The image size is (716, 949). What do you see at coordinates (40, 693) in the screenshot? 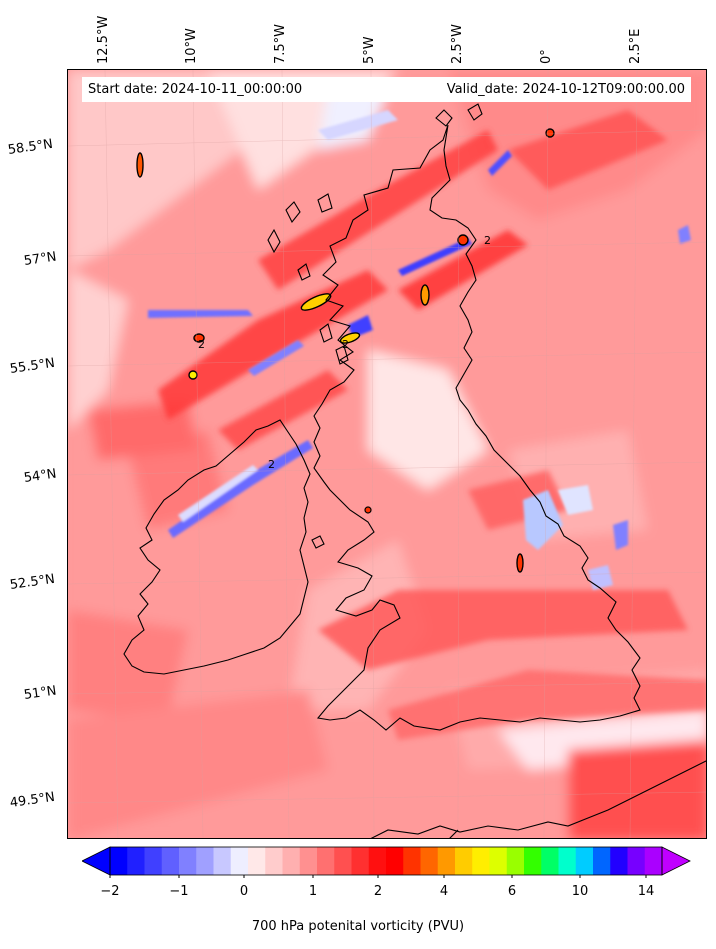
I see `latitude-label-51n: 51°N` at bounding box center [40, 693].